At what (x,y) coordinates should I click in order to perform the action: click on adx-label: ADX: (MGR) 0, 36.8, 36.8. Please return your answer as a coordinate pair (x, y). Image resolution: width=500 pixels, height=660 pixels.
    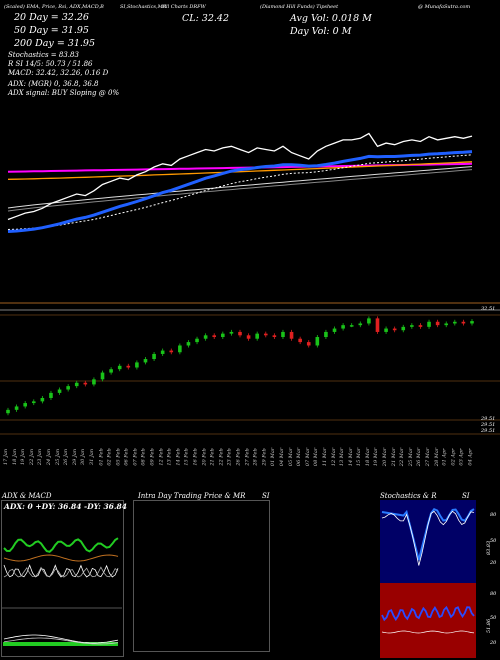
    Looking at the image, I should click on (53, 84).